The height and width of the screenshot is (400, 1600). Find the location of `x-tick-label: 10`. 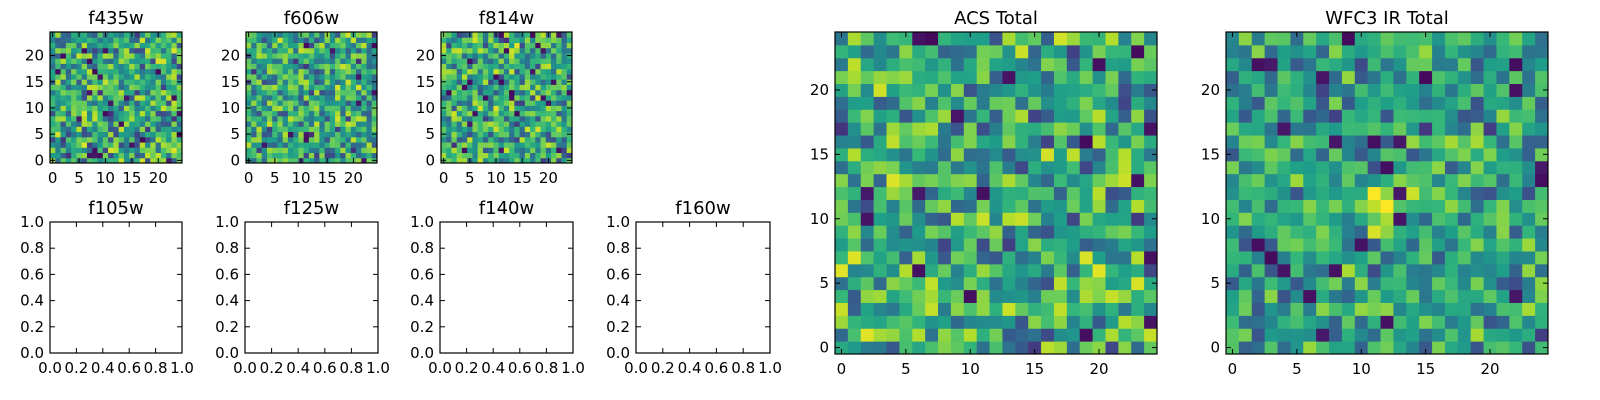

x-tick-label: 10 is located at coordinates (300, 178).